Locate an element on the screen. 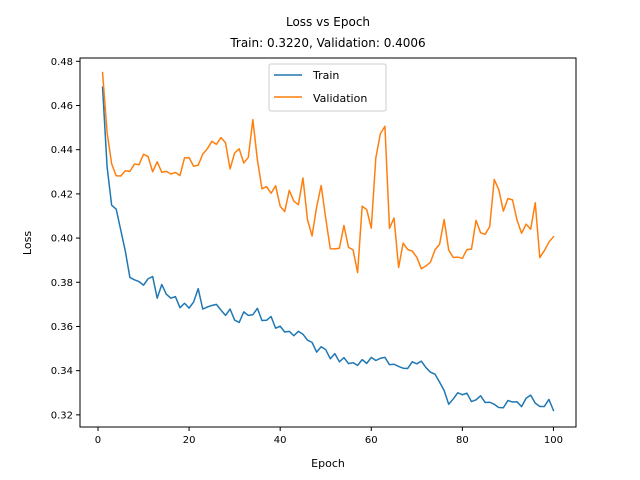 The width and height of the screenshot is (640, 480). x-tick-label: 40 is located at coordinates (280, 440).